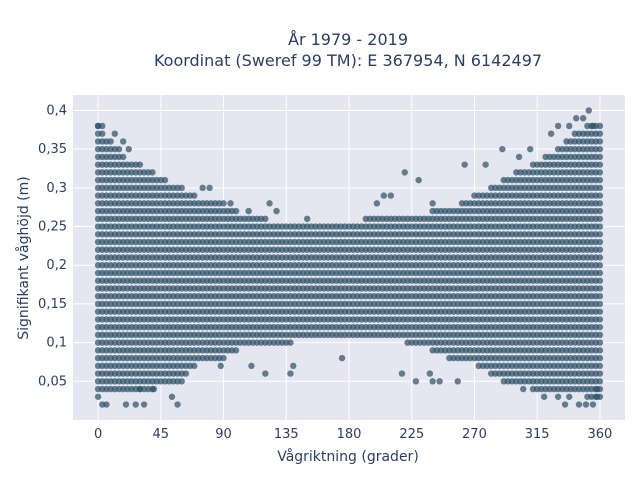 This screenshot has width=640, height=480. What do you see at coordinates (52, 149) in the screenshot?
I see `y-tick-label: 0,35` at bounding box center [52, 149].